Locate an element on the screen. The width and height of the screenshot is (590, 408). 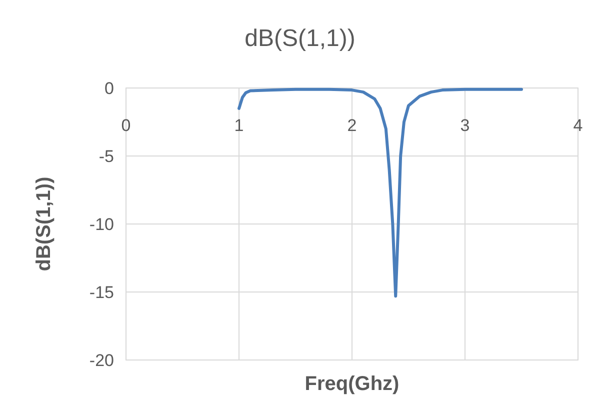
x-axis-title: Freq(Ghz) is located at coordinates (352, 384).